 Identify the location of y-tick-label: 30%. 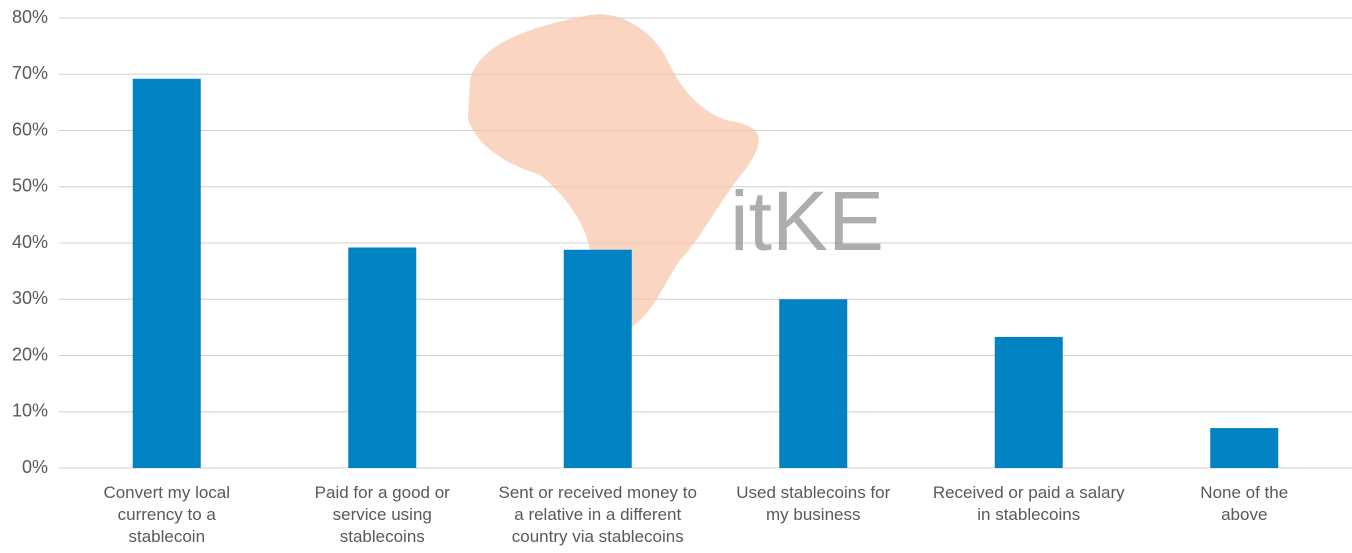
(30, 298).